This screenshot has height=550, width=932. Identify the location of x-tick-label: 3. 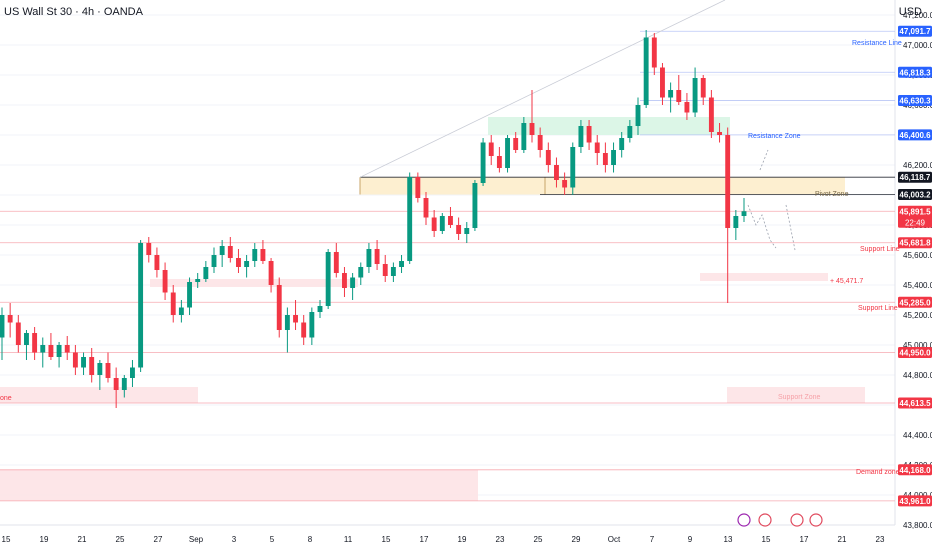
(234, 539).